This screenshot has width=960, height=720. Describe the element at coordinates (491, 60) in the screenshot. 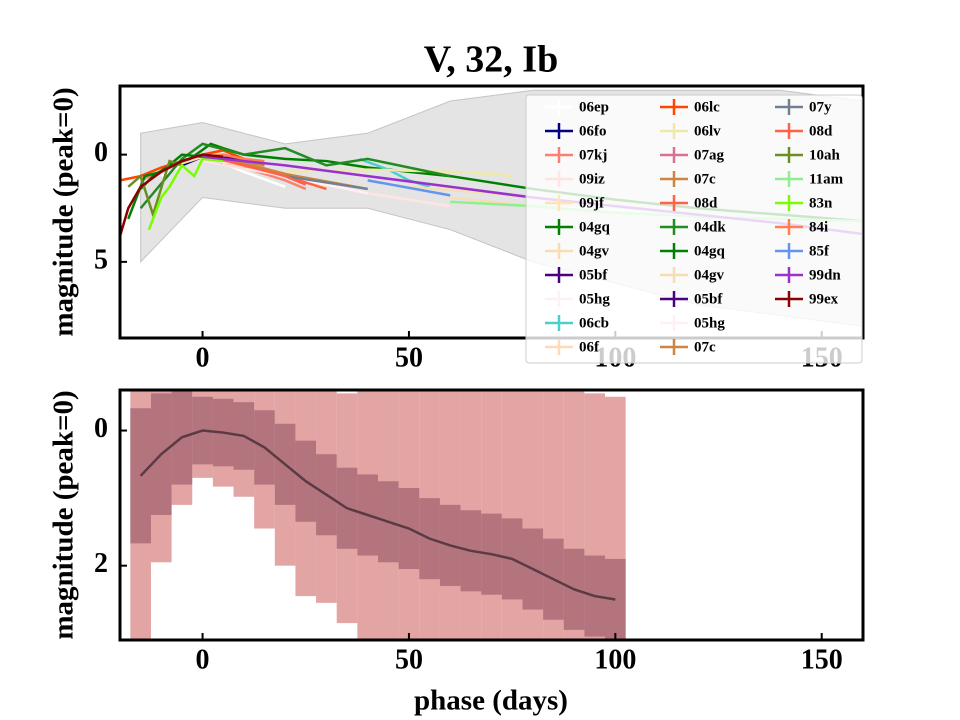

I see `chart-title: V, 32, Ib` at that location.